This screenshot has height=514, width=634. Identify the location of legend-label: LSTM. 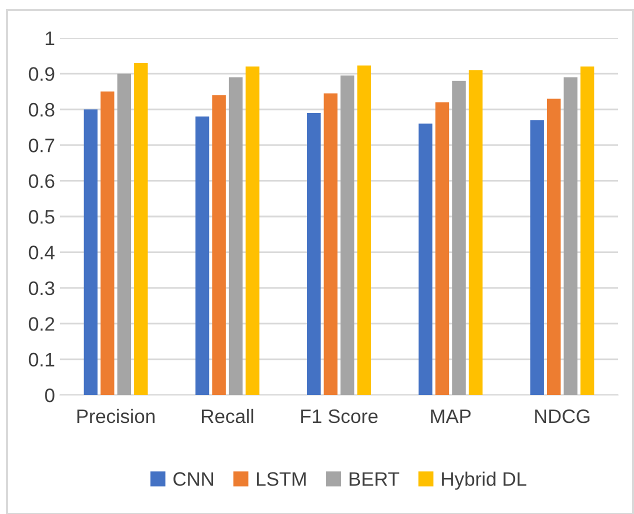
(281, 479).